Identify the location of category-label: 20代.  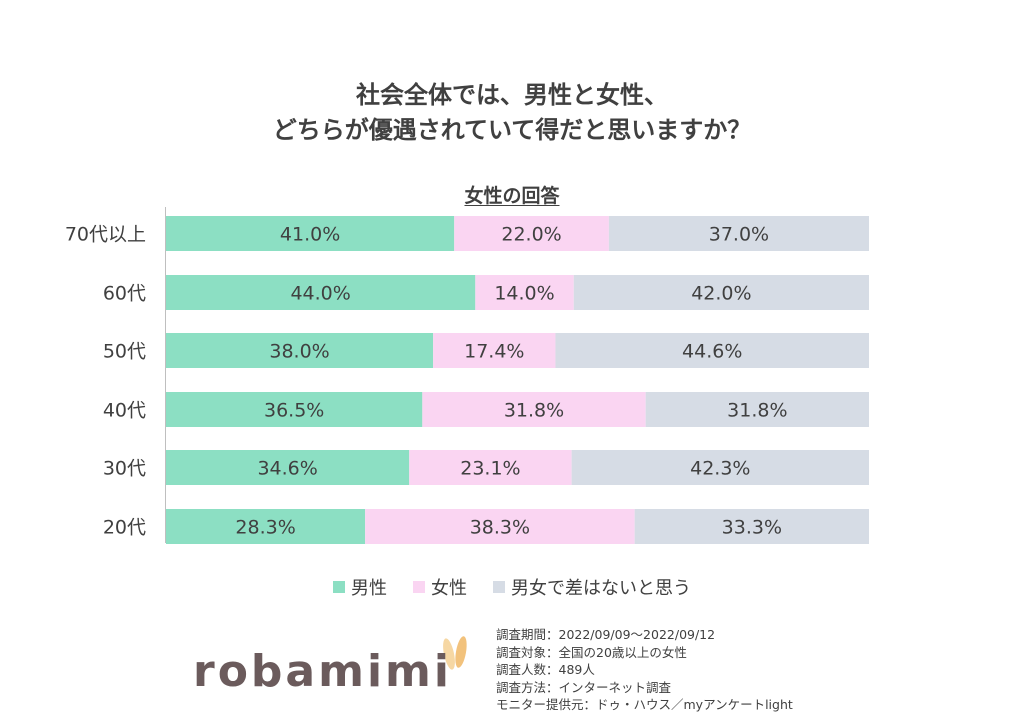
(124, 528).